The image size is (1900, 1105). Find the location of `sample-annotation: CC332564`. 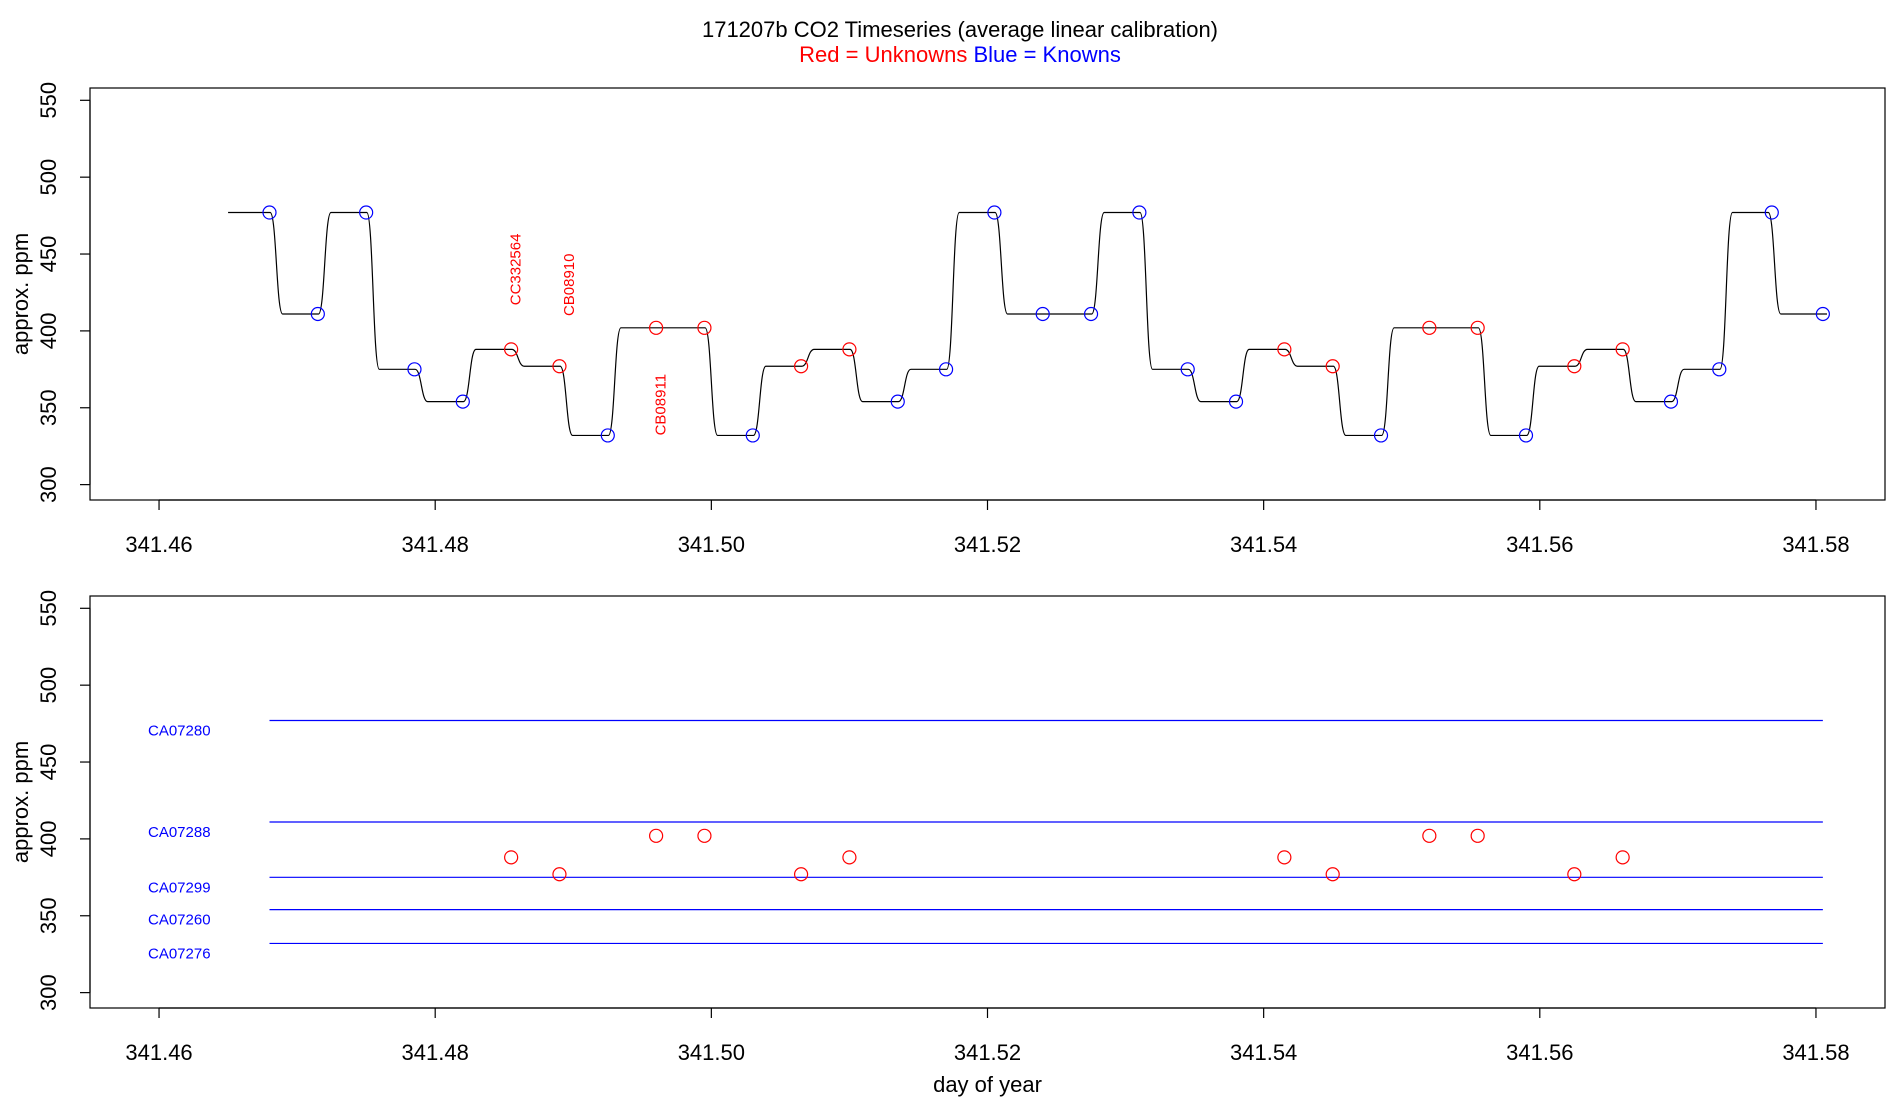

sample-annotation: CC332564 is located at coordinates (515, 270).